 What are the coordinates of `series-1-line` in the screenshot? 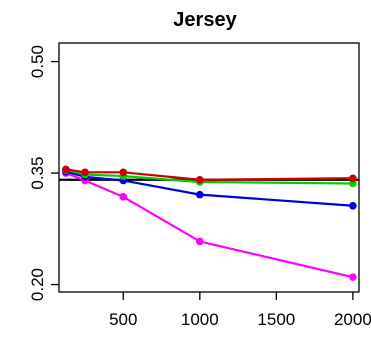 It's located at (209, 188).